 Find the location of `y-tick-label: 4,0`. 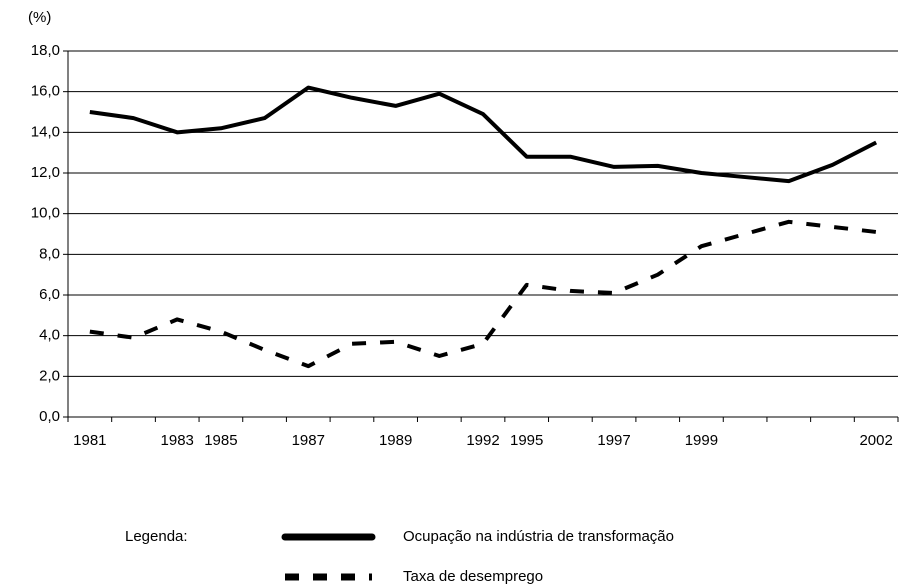

y-tick-label: 4,0 is located at coordinates (49, 335).